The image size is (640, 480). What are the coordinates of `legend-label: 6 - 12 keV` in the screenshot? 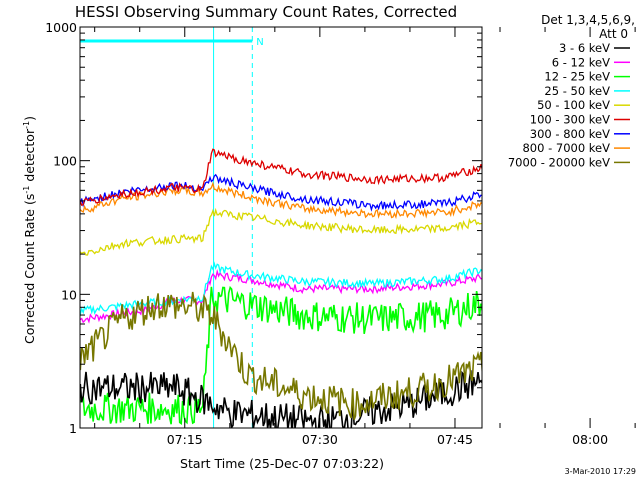 It's located at (581, 62).